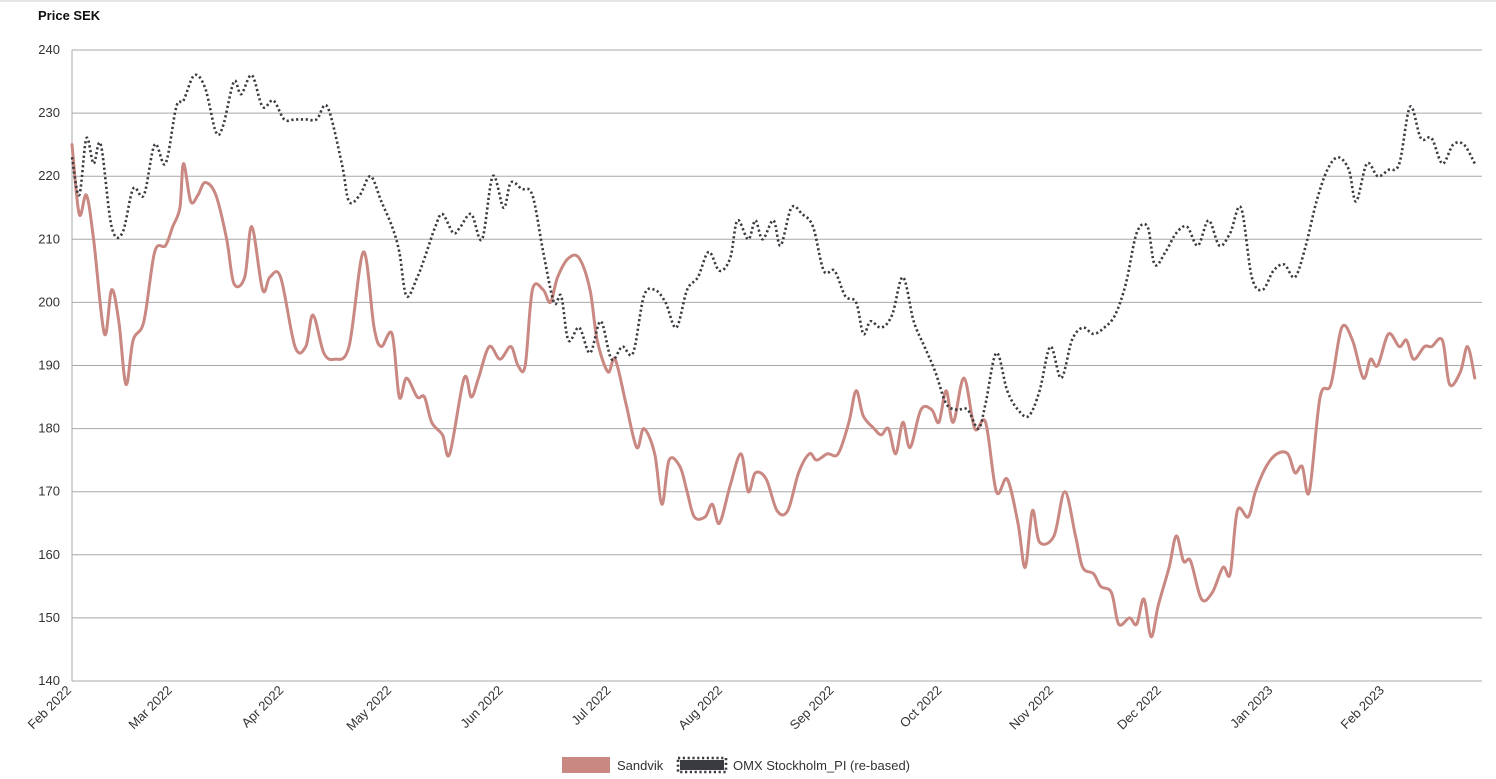  Describe the element at coordinates (921, 707) in the screenshot. I see `x-tick-label: Oct 2022` at that location.